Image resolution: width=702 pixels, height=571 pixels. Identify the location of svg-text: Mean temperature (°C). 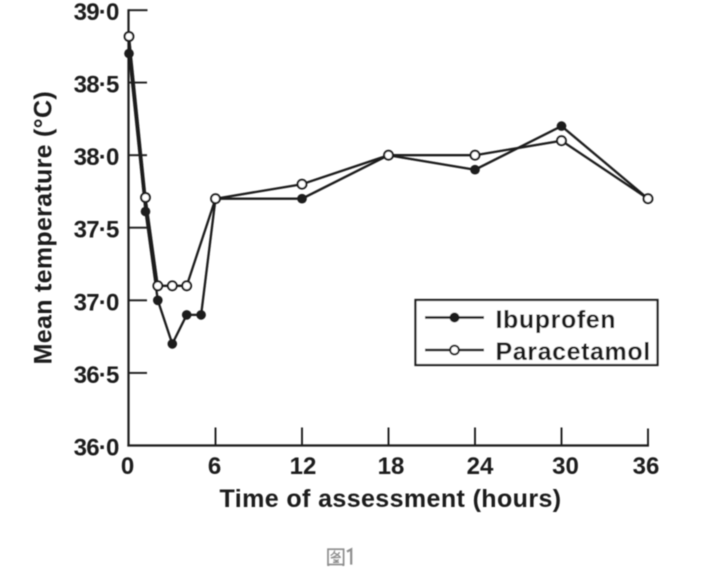
(44, 227).